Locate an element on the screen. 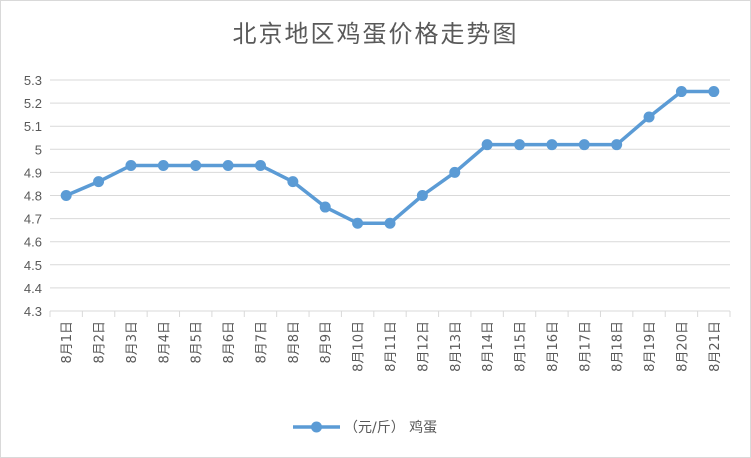 This screenshot has height=458, width=751. x-tick-label: 8月14日 is located at coordinates (488, 346).